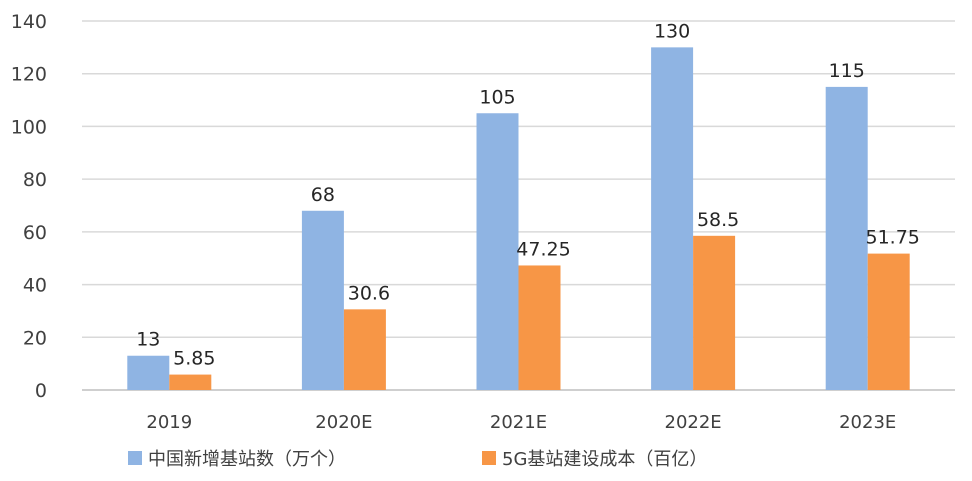  Describe the element at coordinates (369, 293) in the screenshot. I see `data-label: 30.6` at that location.